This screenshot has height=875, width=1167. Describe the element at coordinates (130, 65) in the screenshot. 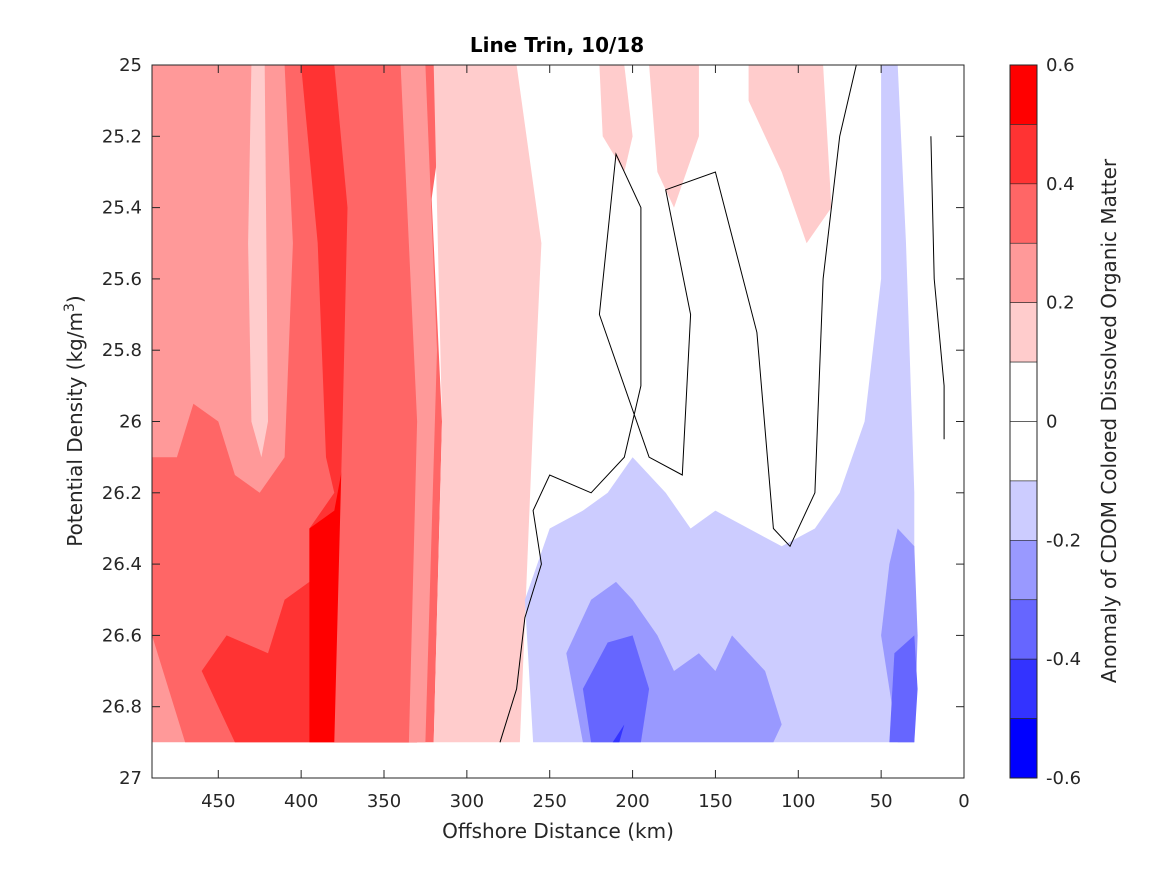

I see `y-tick-label: 25` at that location.